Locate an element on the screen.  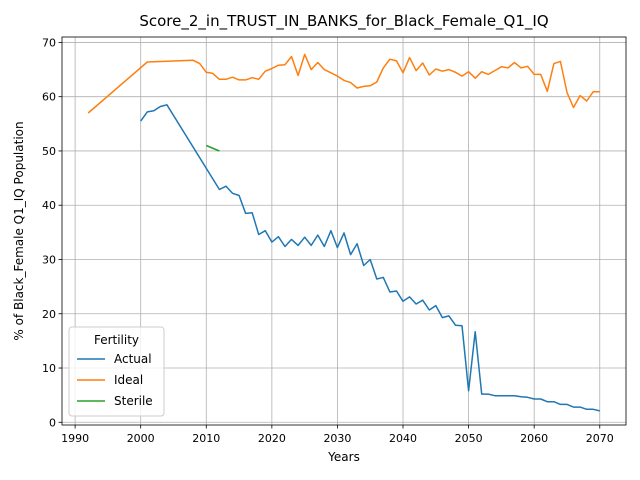
legend-items: Actual Ideal Sterile is located at coordinates (115, 380).